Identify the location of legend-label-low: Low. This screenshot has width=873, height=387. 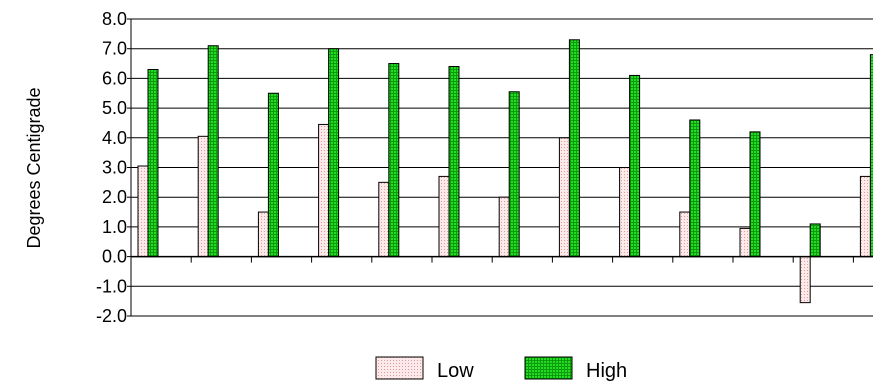
(455, 371).